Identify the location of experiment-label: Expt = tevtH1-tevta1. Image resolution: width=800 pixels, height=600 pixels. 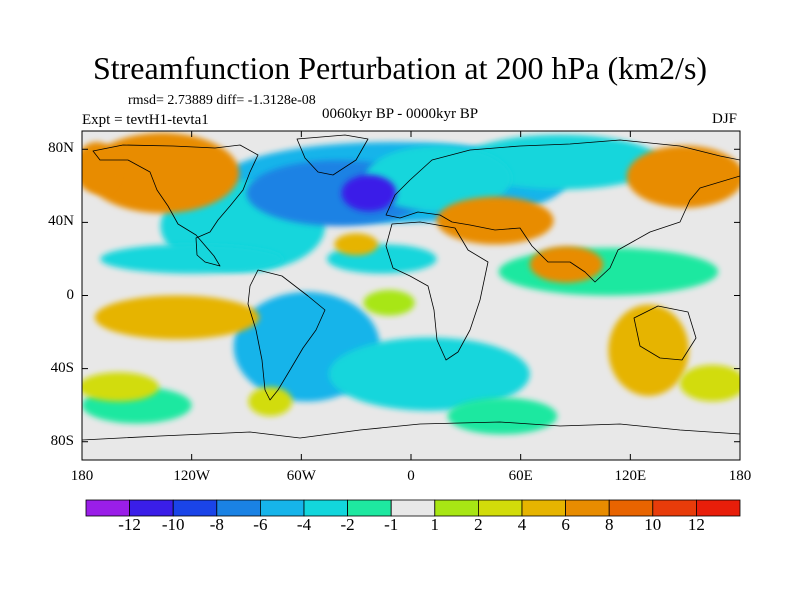
(145, 120).